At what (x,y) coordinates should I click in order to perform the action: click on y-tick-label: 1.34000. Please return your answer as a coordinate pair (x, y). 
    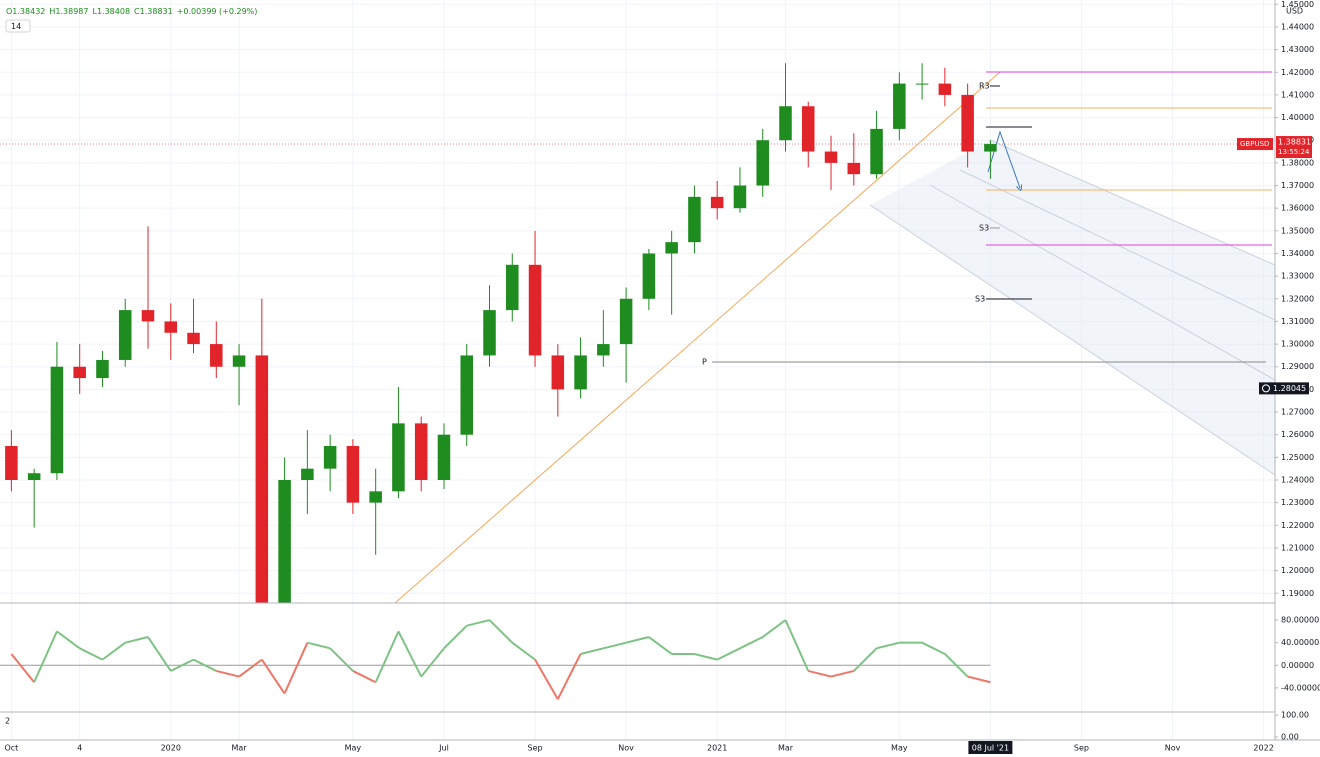
    Looking at the image, I should click on (1297, 253).